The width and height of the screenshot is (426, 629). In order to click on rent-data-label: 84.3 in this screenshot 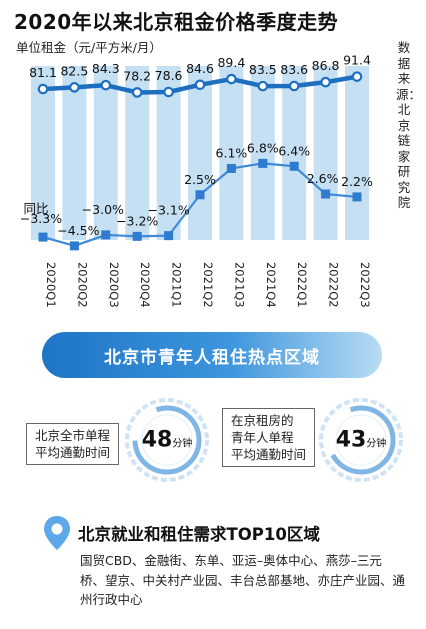, I will do `click(106, 68)`.